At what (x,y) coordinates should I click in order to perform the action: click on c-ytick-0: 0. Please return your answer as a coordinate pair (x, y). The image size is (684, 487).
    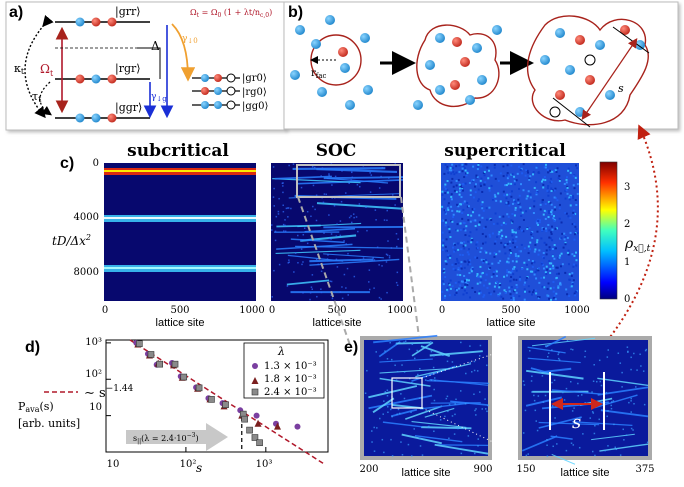
    Looking at the image, I should click on (96, 163).